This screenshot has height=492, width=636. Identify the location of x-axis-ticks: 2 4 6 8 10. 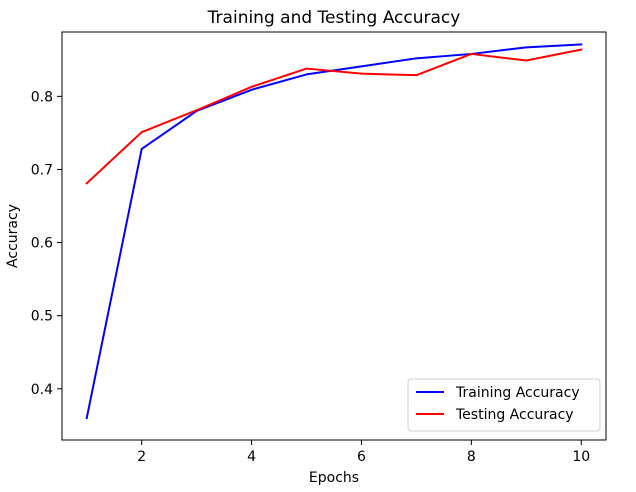
(363, 452).